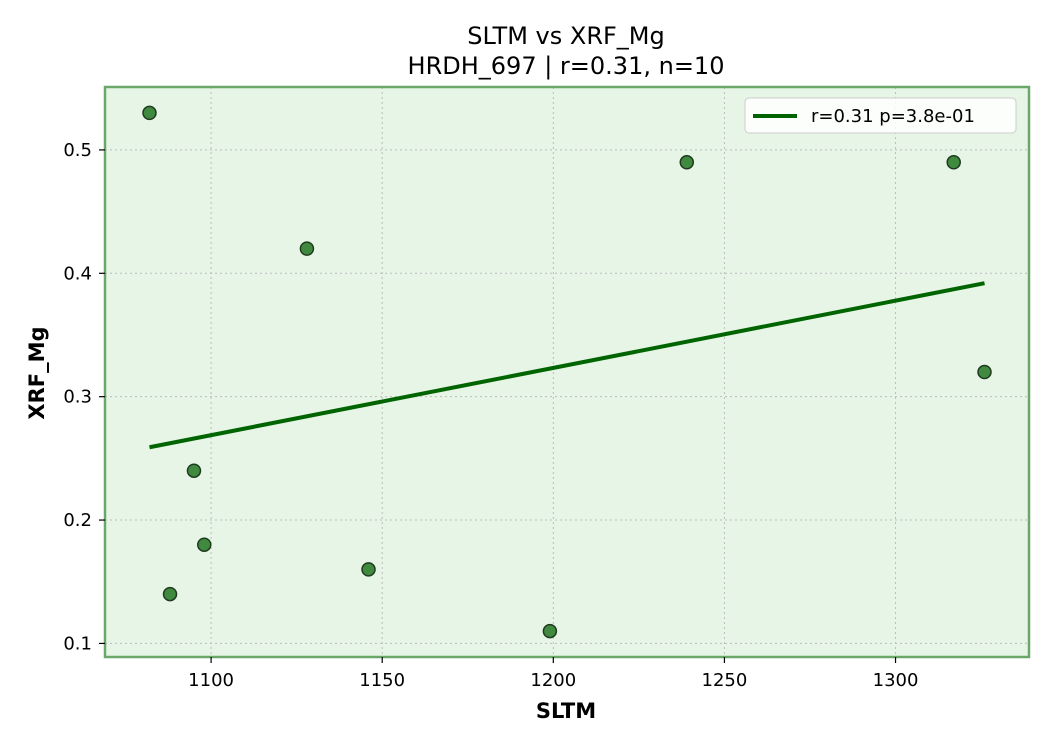  What do you see at coordinates (893, 116) in the screenshot?
I see `legend-entry-fit: r=0.31 p=3.8e-01` at bounding box center [893, 116].